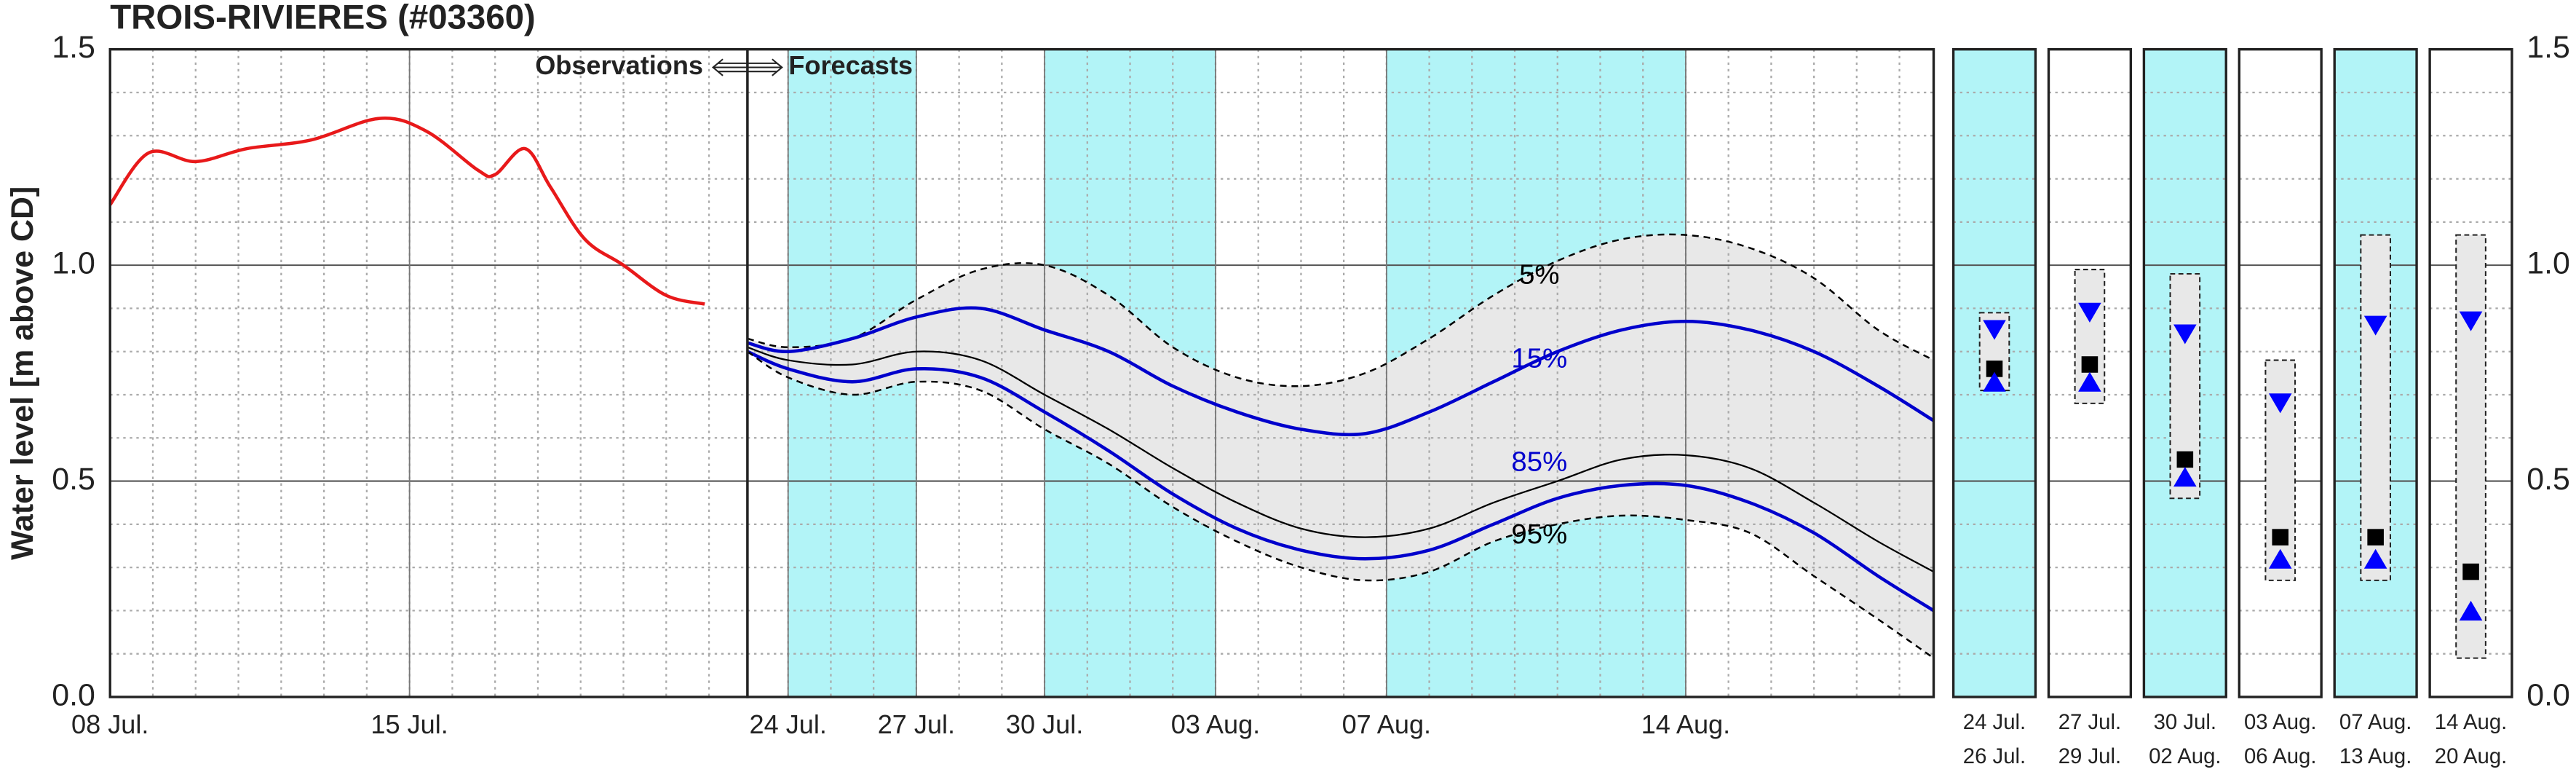  Describe the element at coordinates (1539, 358) in the screenshot. I see `series-label: 15%` at that location.